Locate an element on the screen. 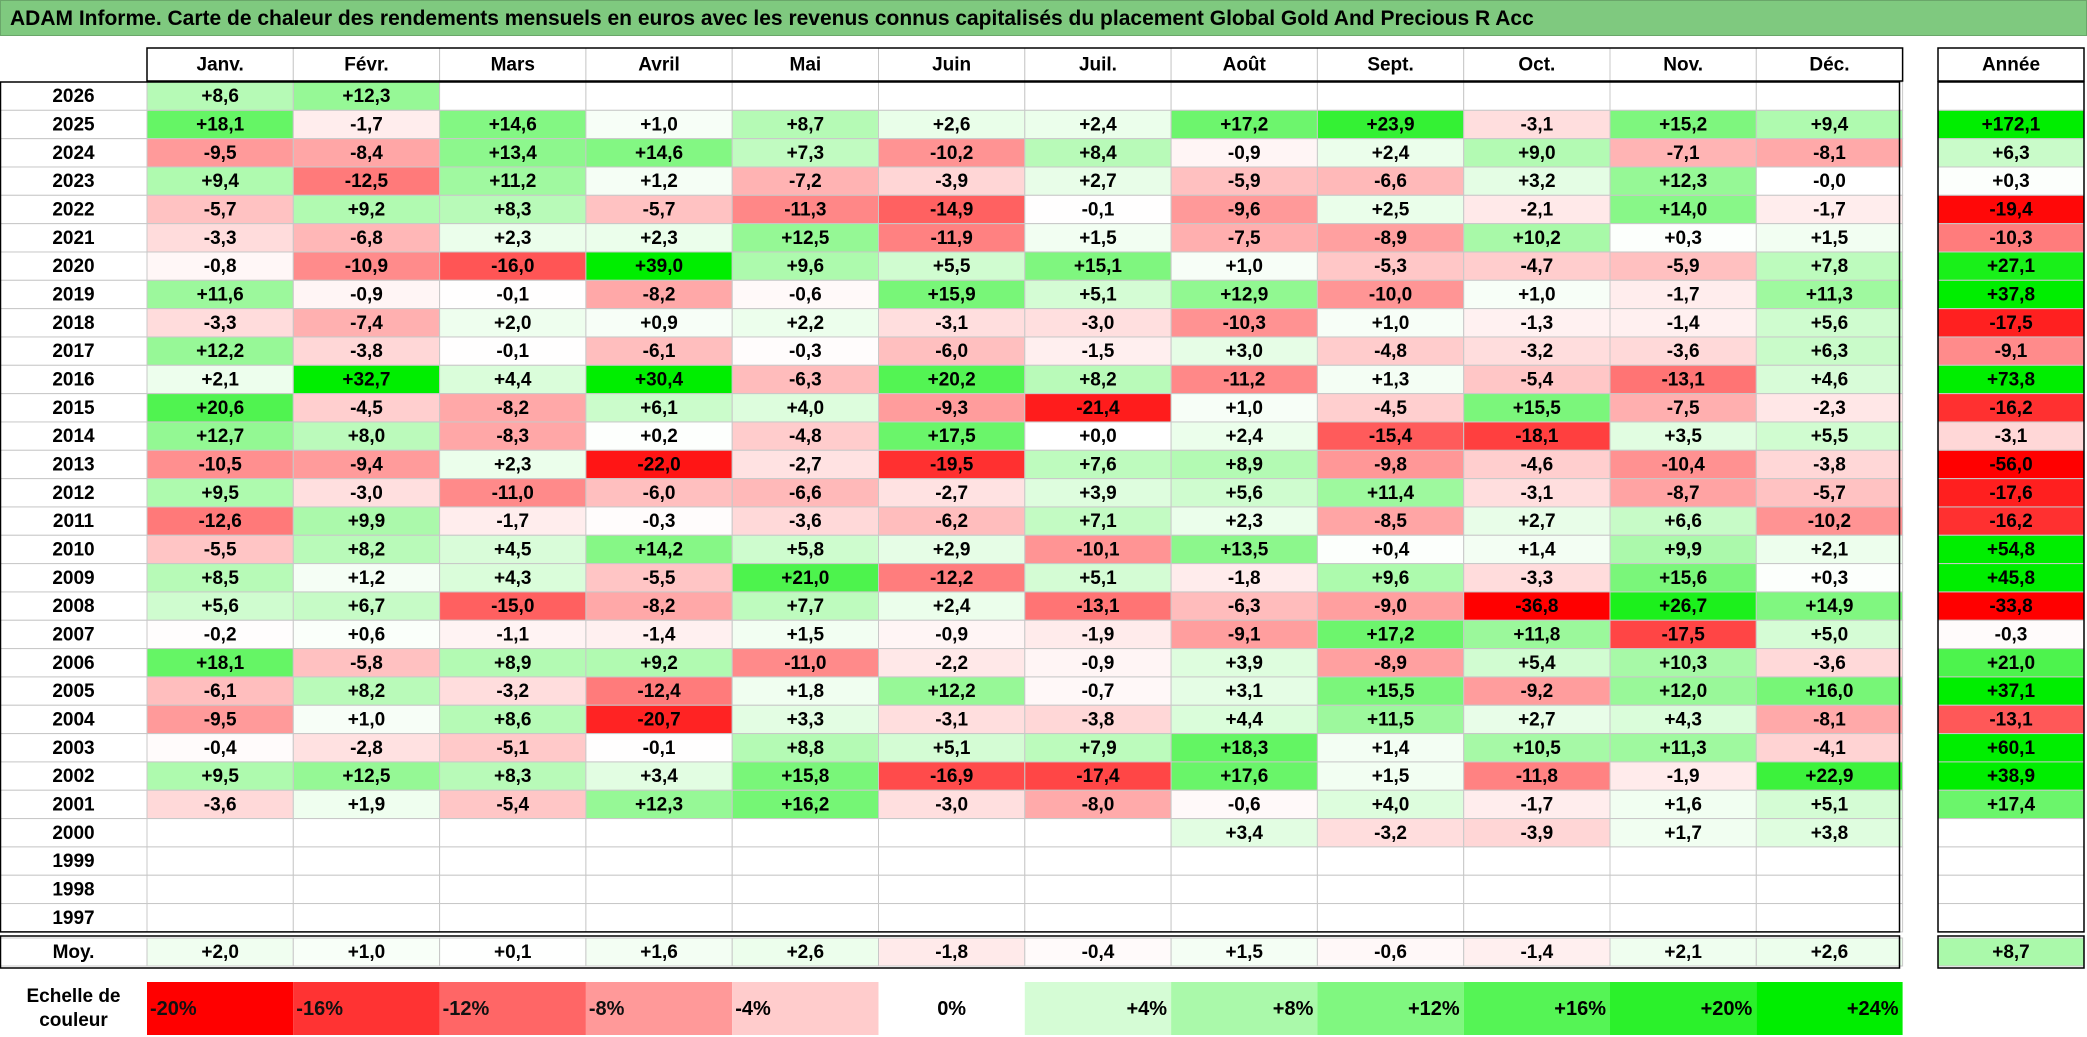 The image size is (2087, 1037). heatmap-cell-value: +20,2 is located at coordinates (952, 379).